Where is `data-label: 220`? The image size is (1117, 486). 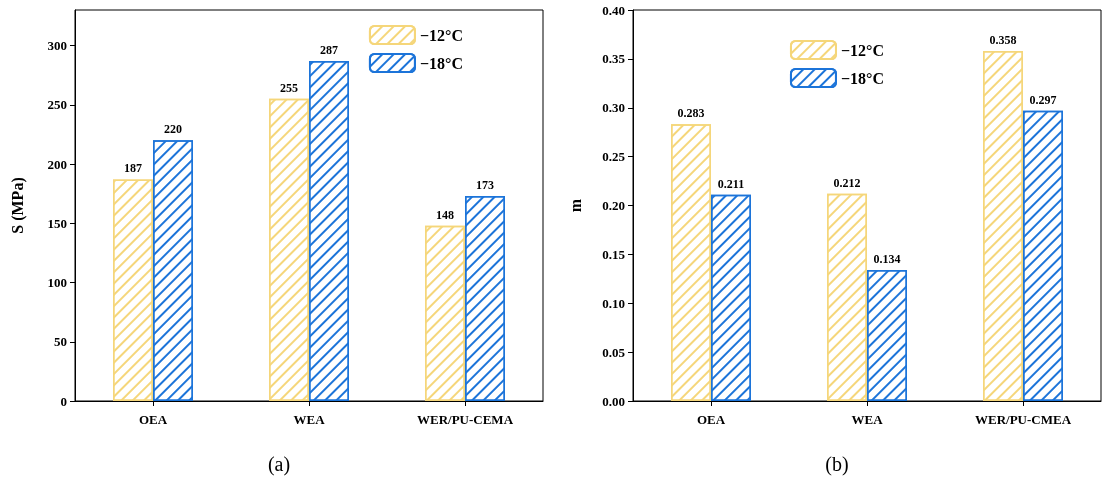
data-label: 220 is located at coordinates (173, 129).